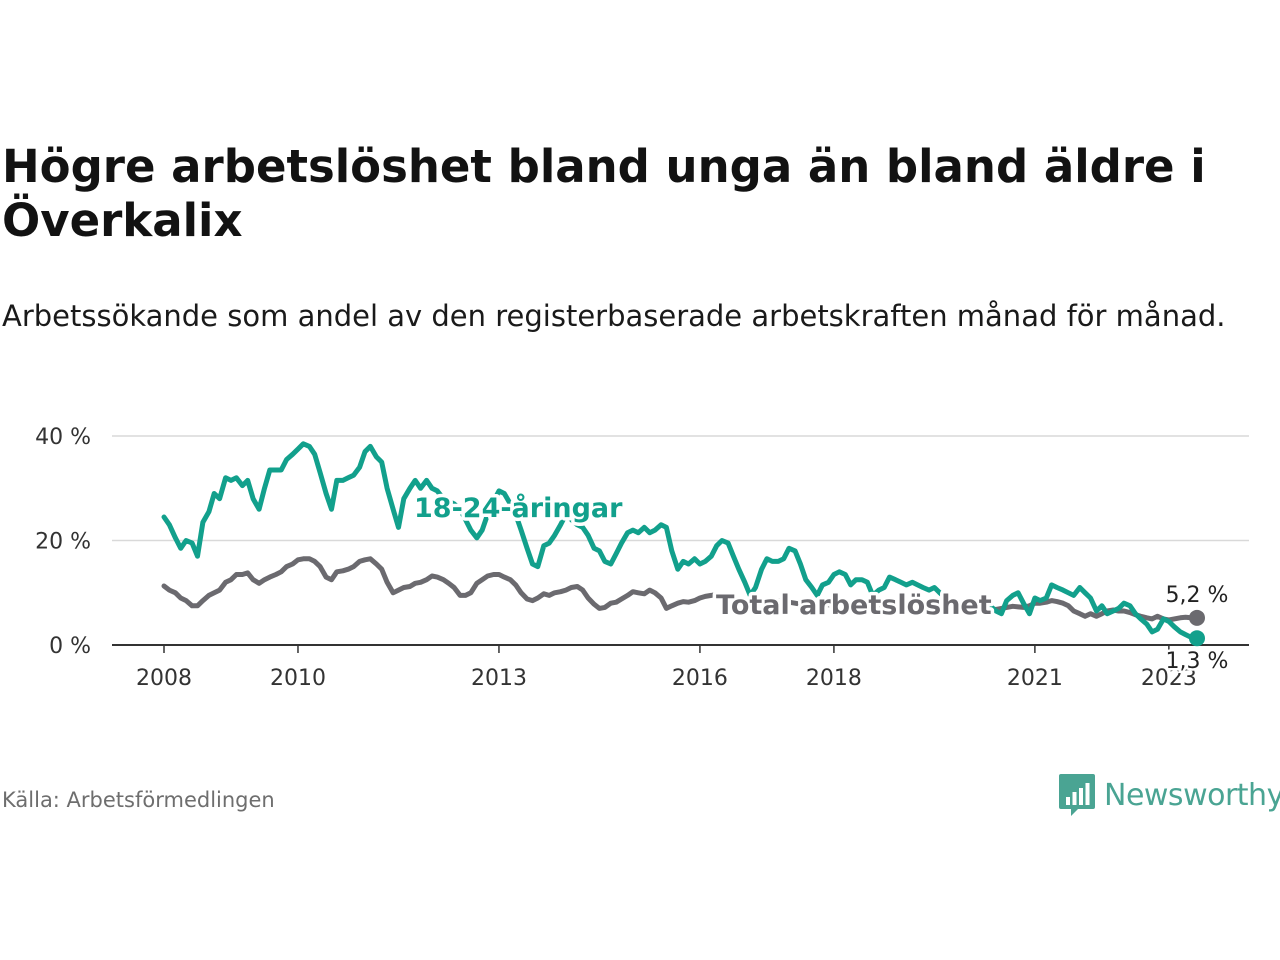  What do you see at coordinates (63, 437) in the screenshot?
I see `y-tick-label: 40 %` at bounding box center [63, 437].